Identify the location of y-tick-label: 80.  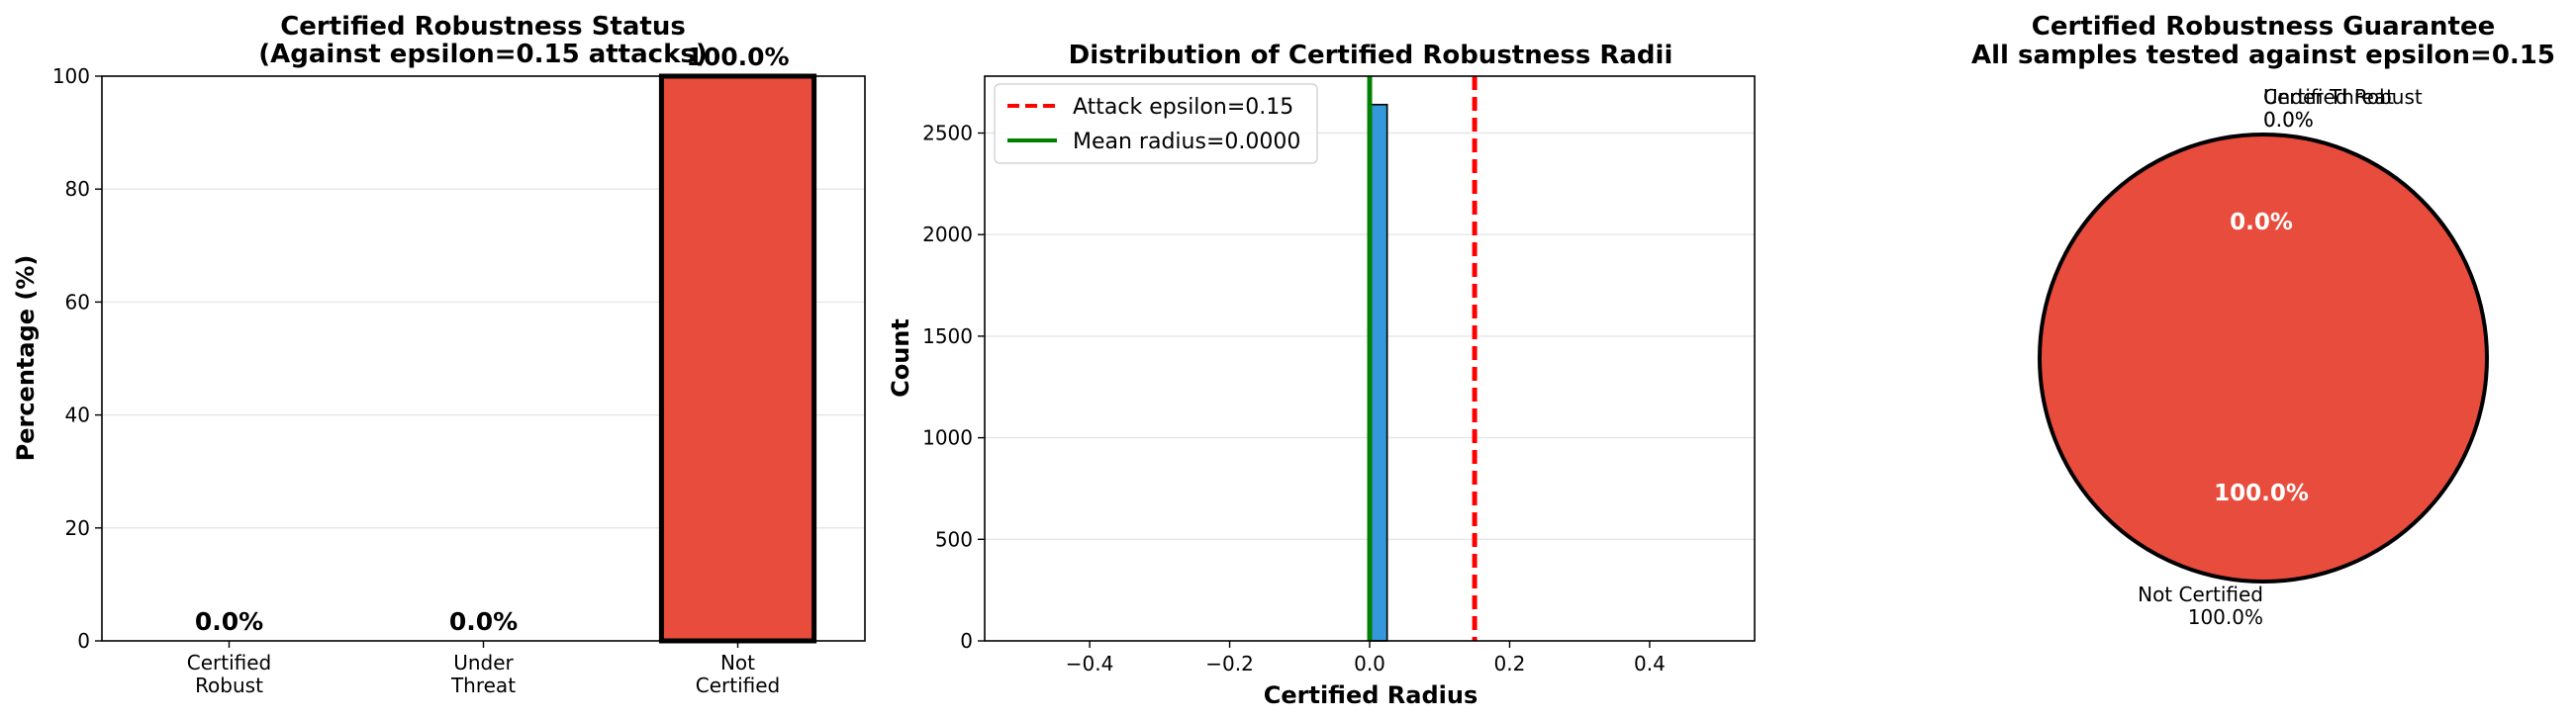
(77, 189).